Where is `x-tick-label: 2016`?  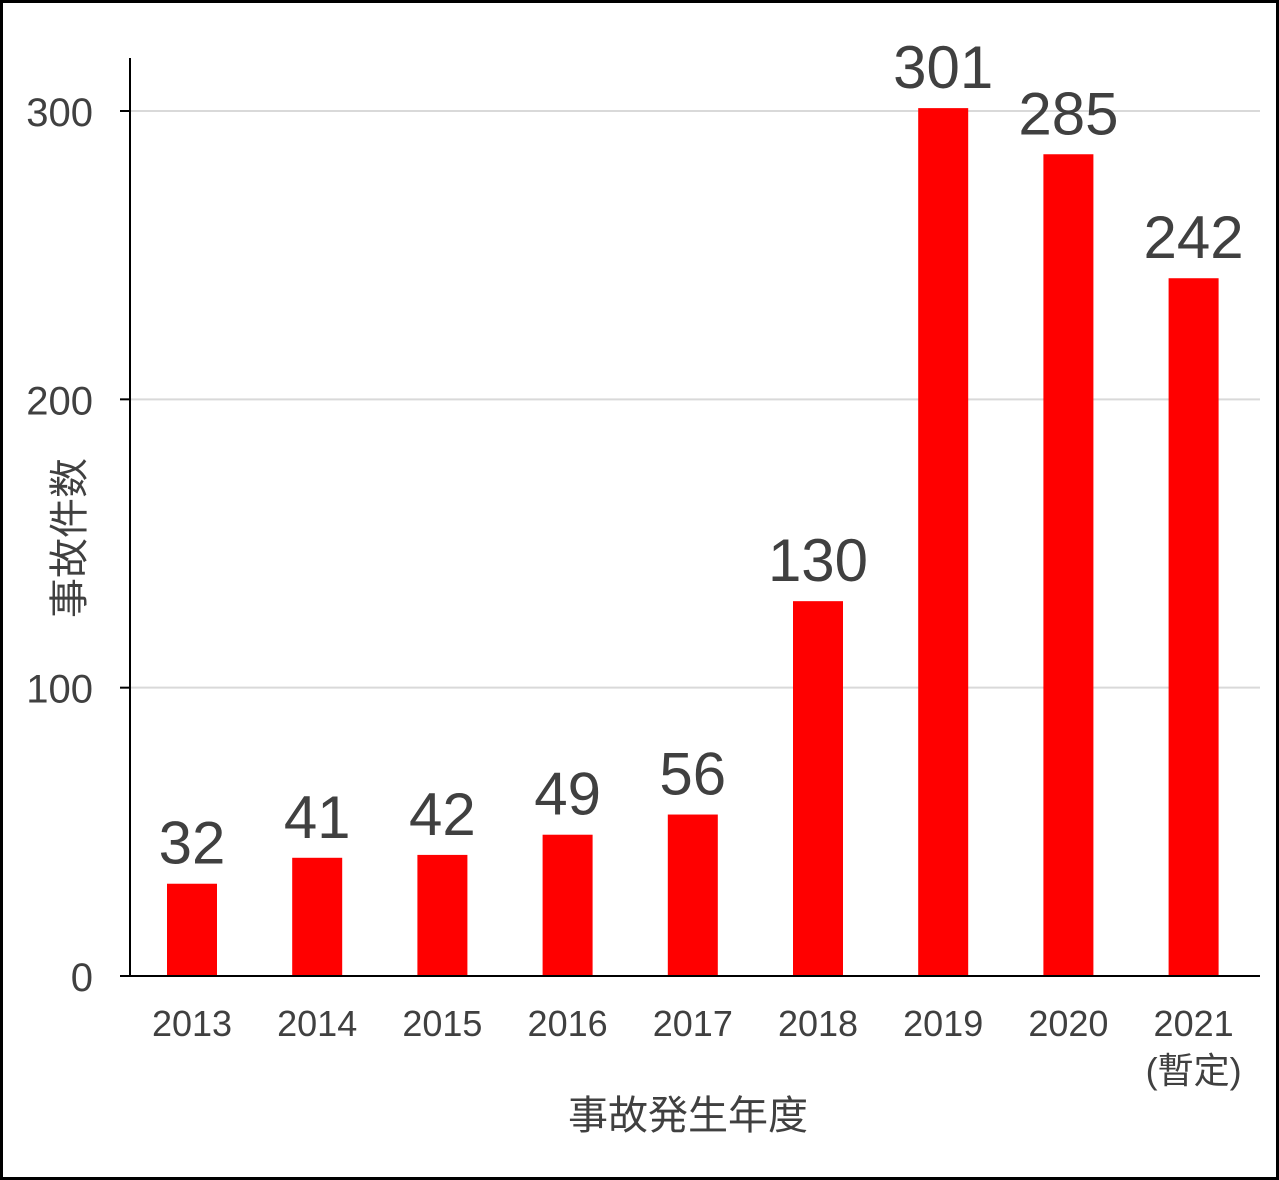 x-tick-label: 2016 is located at coordinates (568, 1023).